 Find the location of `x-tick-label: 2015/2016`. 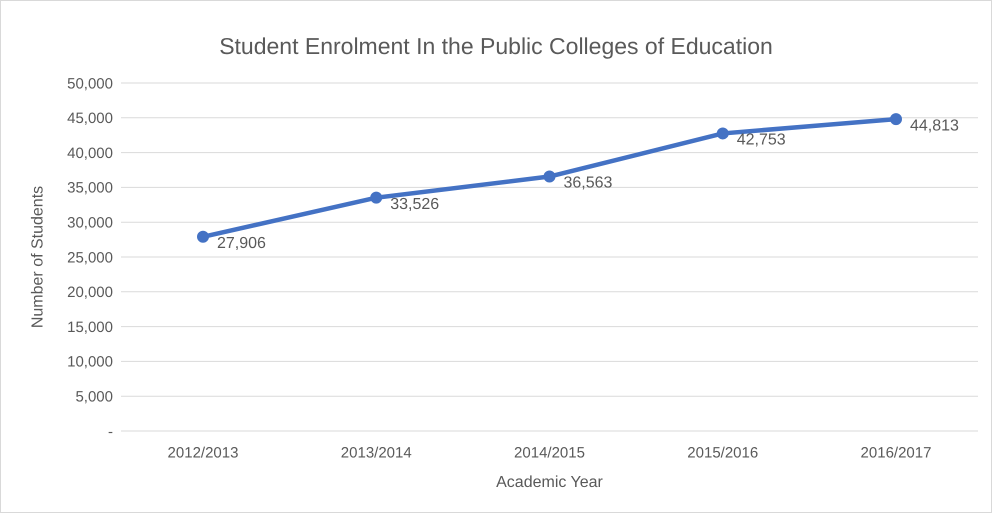

x-tick-label: 2015/2016 is located at coordinates (722, 453).